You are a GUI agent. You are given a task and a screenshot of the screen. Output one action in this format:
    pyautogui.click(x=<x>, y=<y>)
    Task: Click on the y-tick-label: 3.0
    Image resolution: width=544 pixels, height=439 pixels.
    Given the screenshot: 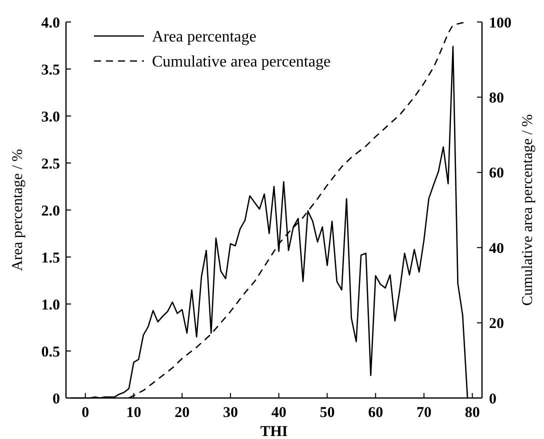 What is the action you would take?
    pyautogui.click(x=50, y=117)
    